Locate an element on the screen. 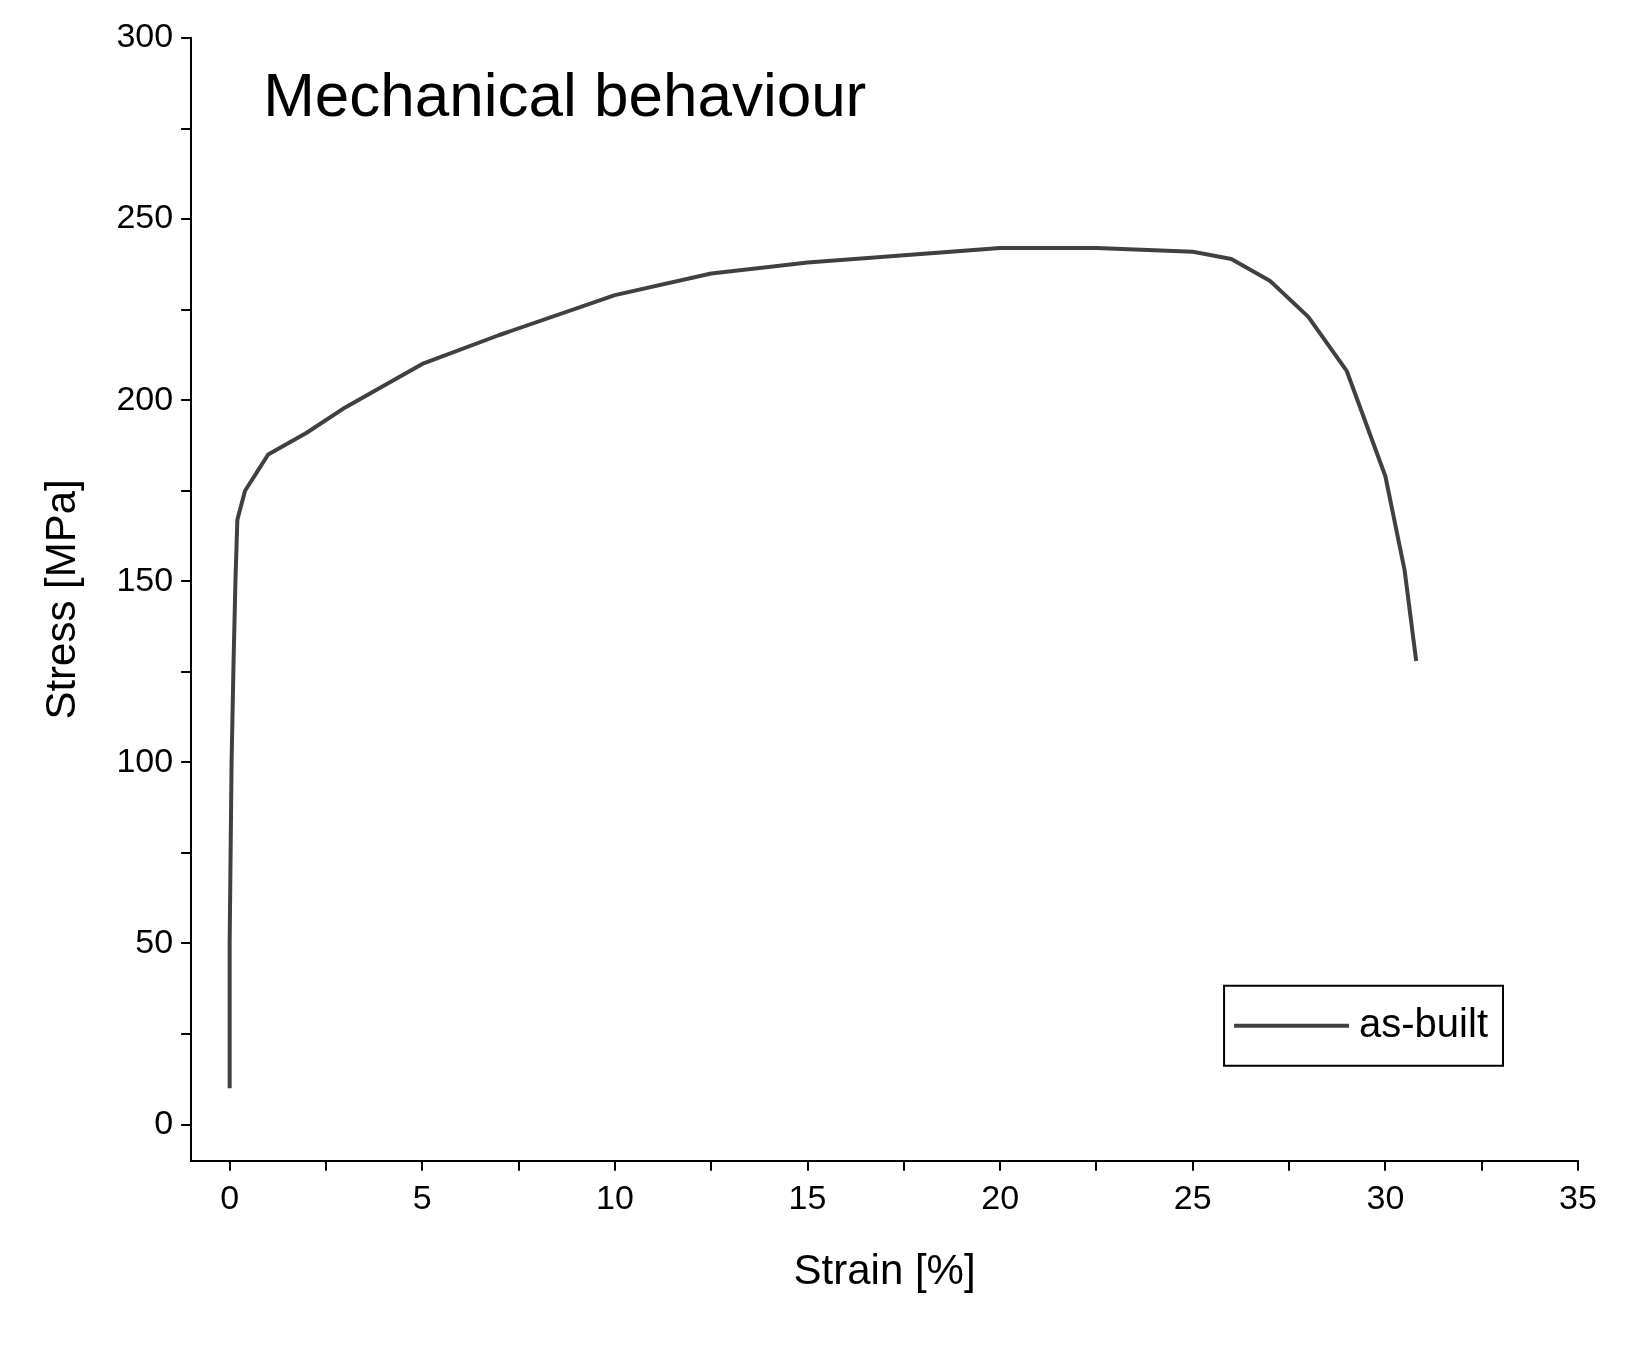  x-tick-label: 20 is located at coordinates (1000, 1196).